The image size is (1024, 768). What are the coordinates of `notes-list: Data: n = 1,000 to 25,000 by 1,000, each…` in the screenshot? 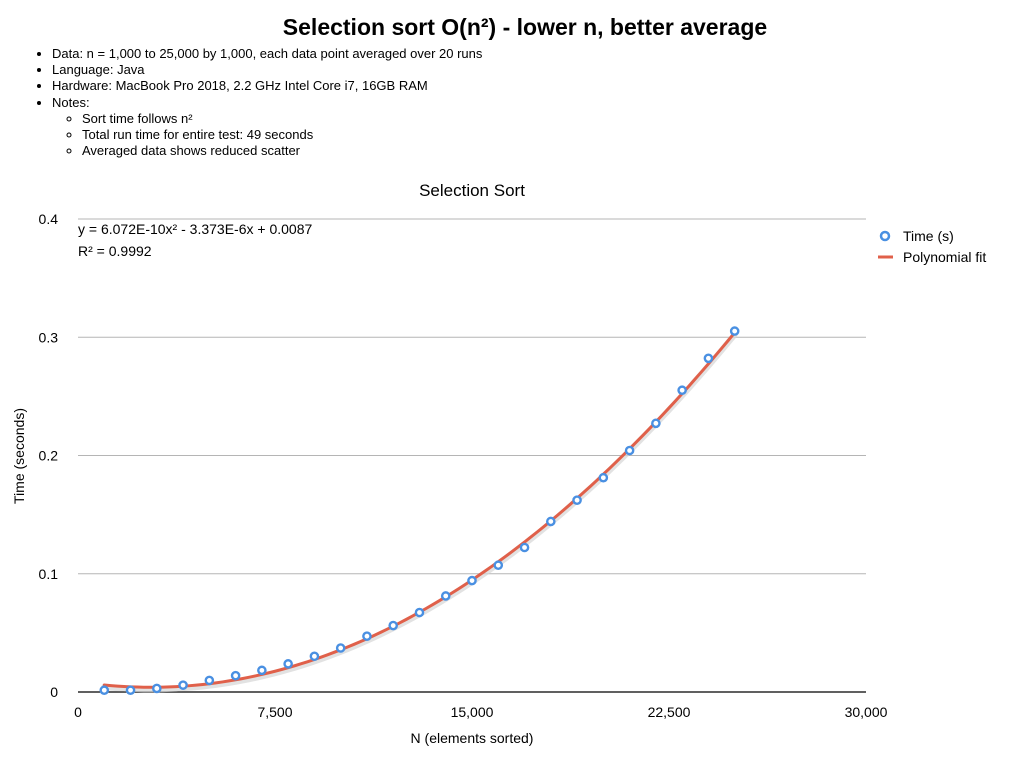 It's located at (258, 102).